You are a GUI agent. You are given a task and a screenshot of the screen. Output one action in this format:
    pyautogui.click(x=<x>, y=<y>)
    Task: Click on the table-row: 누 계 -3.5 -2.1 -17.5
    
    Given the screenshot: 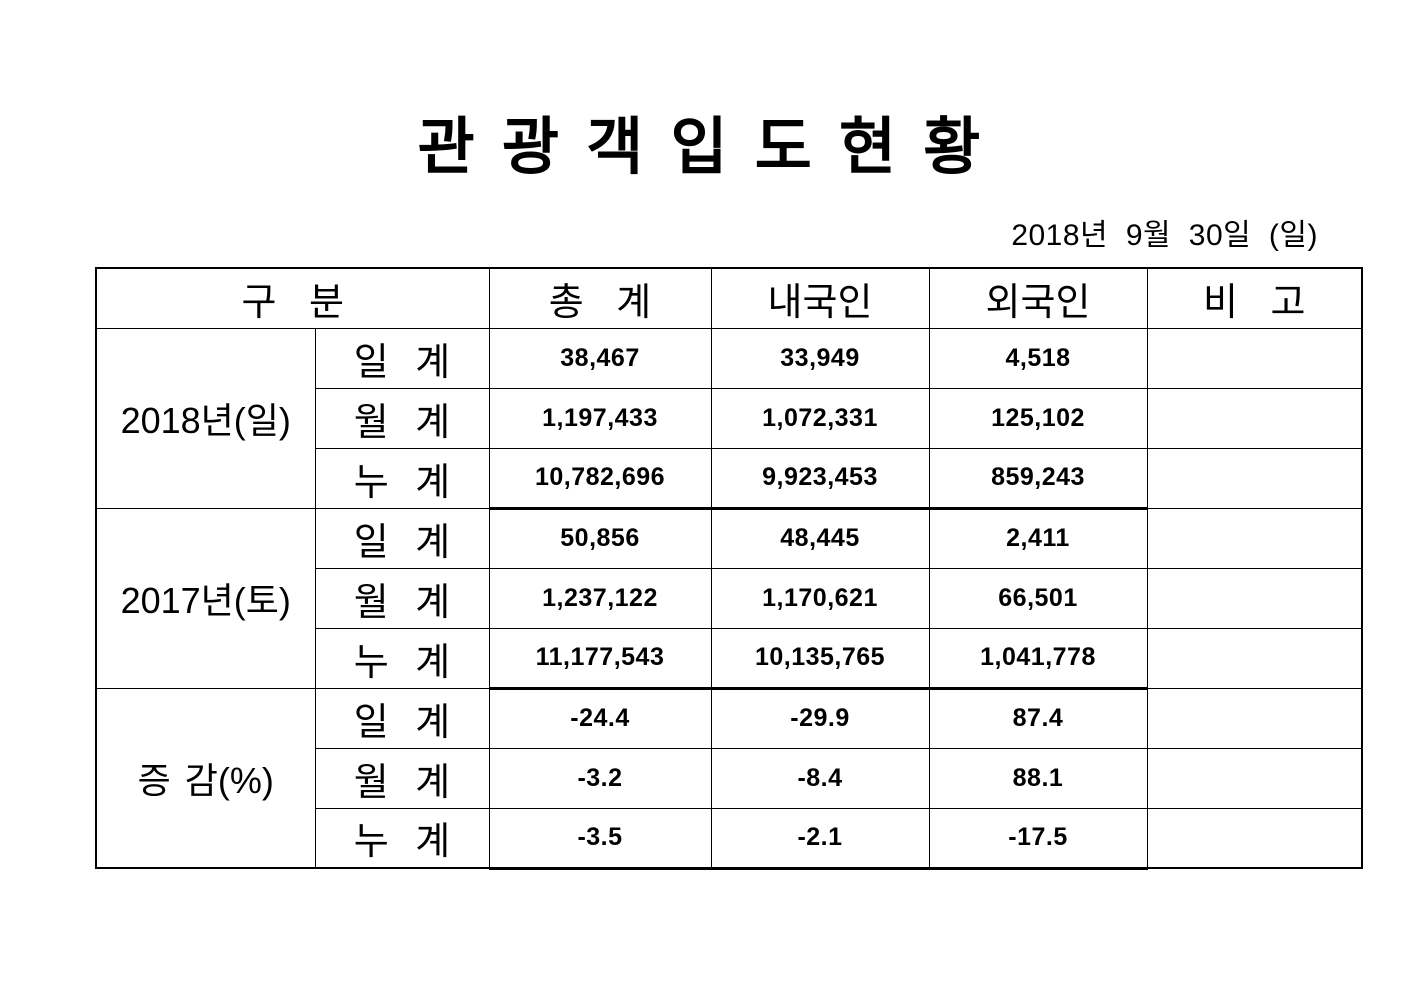 What is the action you would take?
    pyautogui.click(x=729, y=838)
    